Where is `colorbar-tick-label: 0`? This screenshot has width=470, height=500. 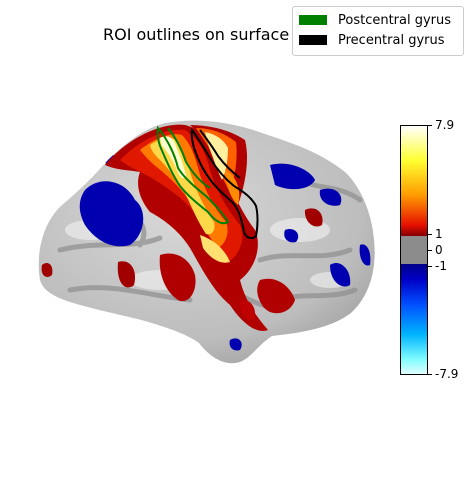
colorbar-tick-label: 0 is located at coordinates (439, 250).